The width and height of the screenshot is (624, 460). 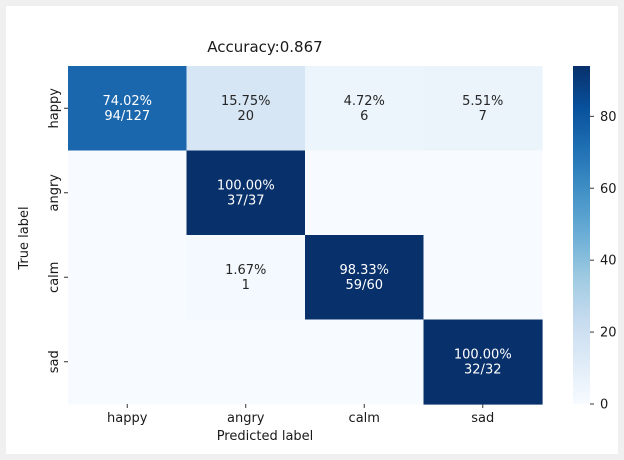 I want to click on heatmap-cell-calm-happy, so click(x=128, y=278).